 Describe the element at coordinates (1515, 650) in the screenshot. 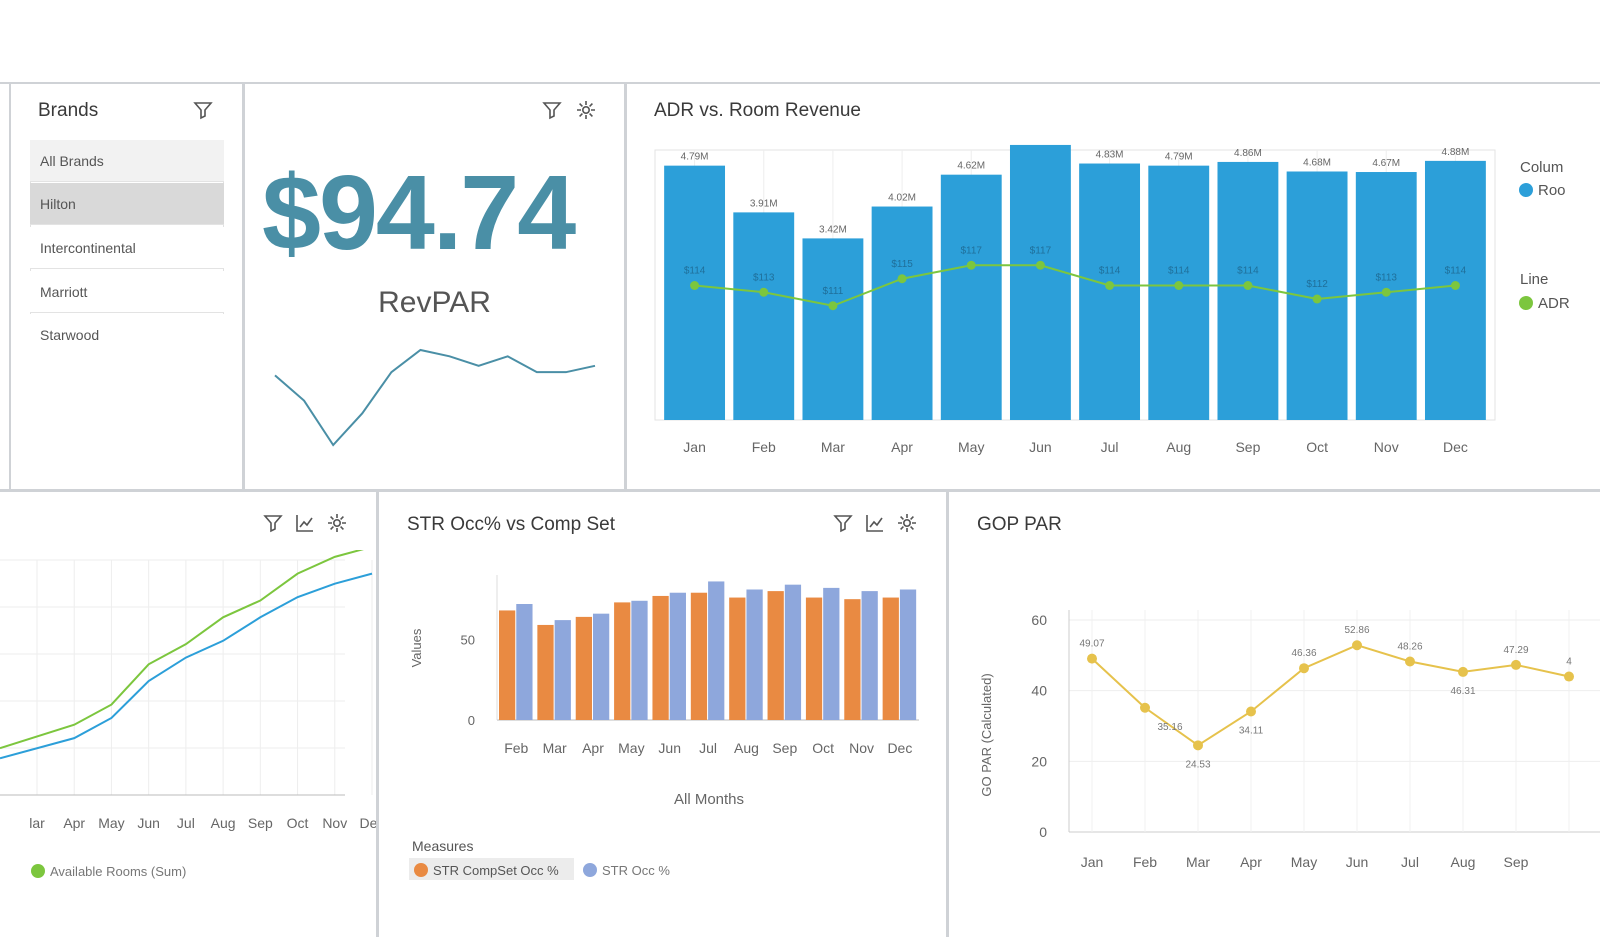

I see `gop-point-label: 47.29` at that location.